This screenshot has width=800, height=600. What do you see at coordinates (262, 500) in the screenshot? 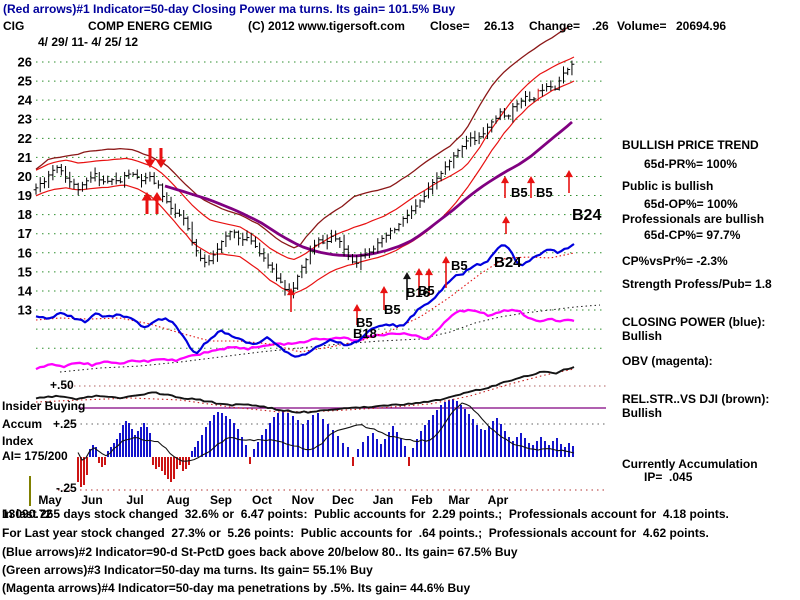
I see `month-axis-label: Oct` at bounding box center [262, 500].